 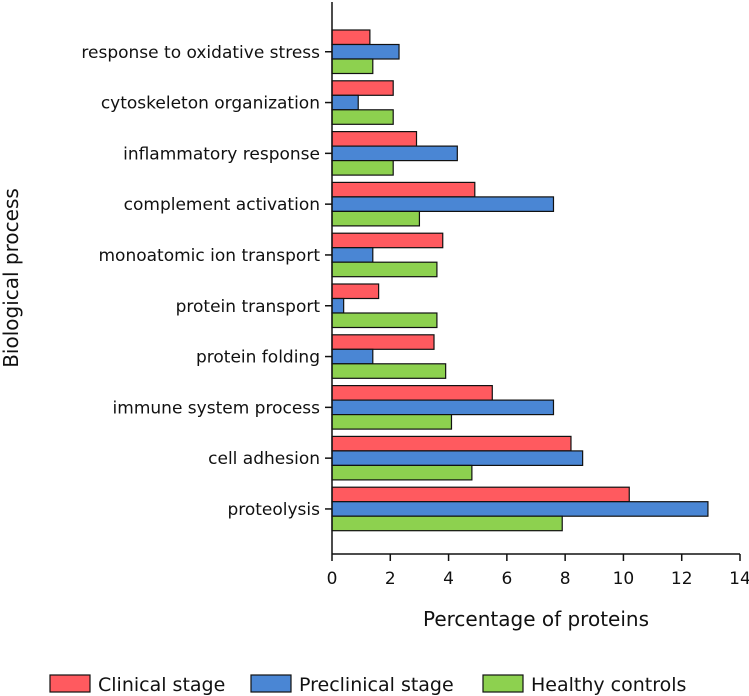 I want to click on category-label: proteolysis, so click(x=273, y=510).